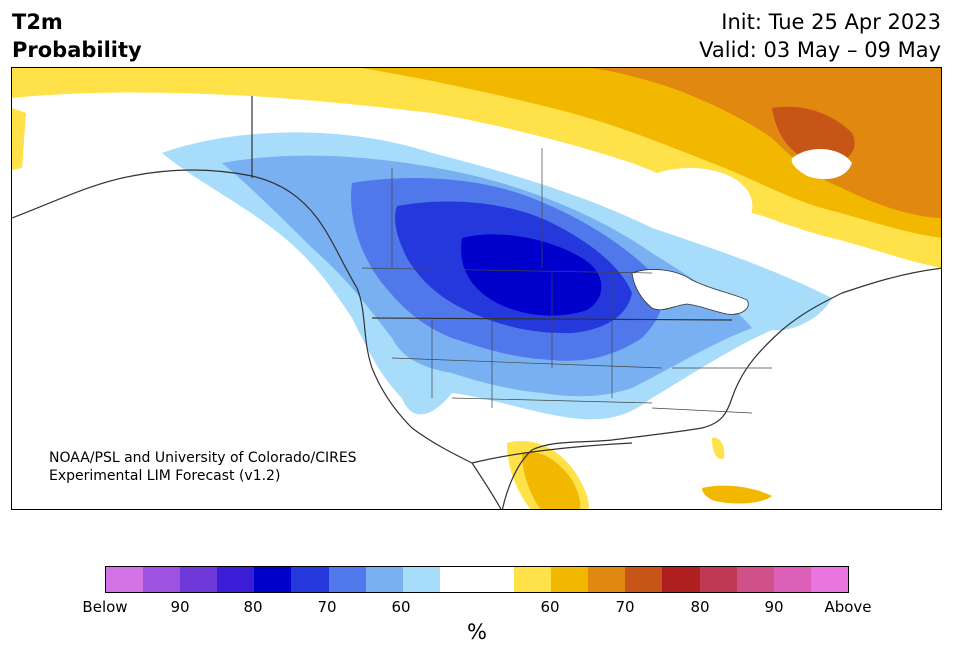 This screenshot has height=659, width=953. Describe the element at coordinates (737, 494) in the screenshot. I see `warm-60-caribbean` at that location.